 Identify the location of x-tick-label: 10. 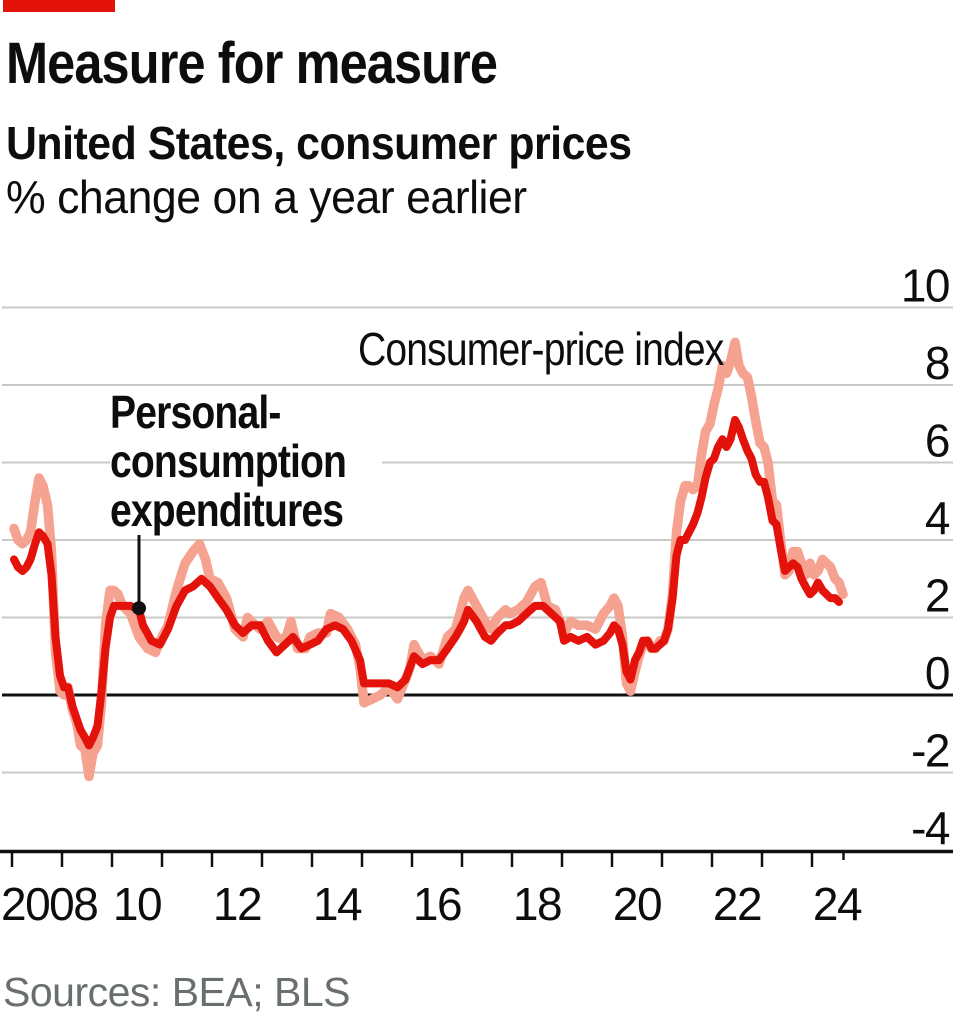
(137, 904).